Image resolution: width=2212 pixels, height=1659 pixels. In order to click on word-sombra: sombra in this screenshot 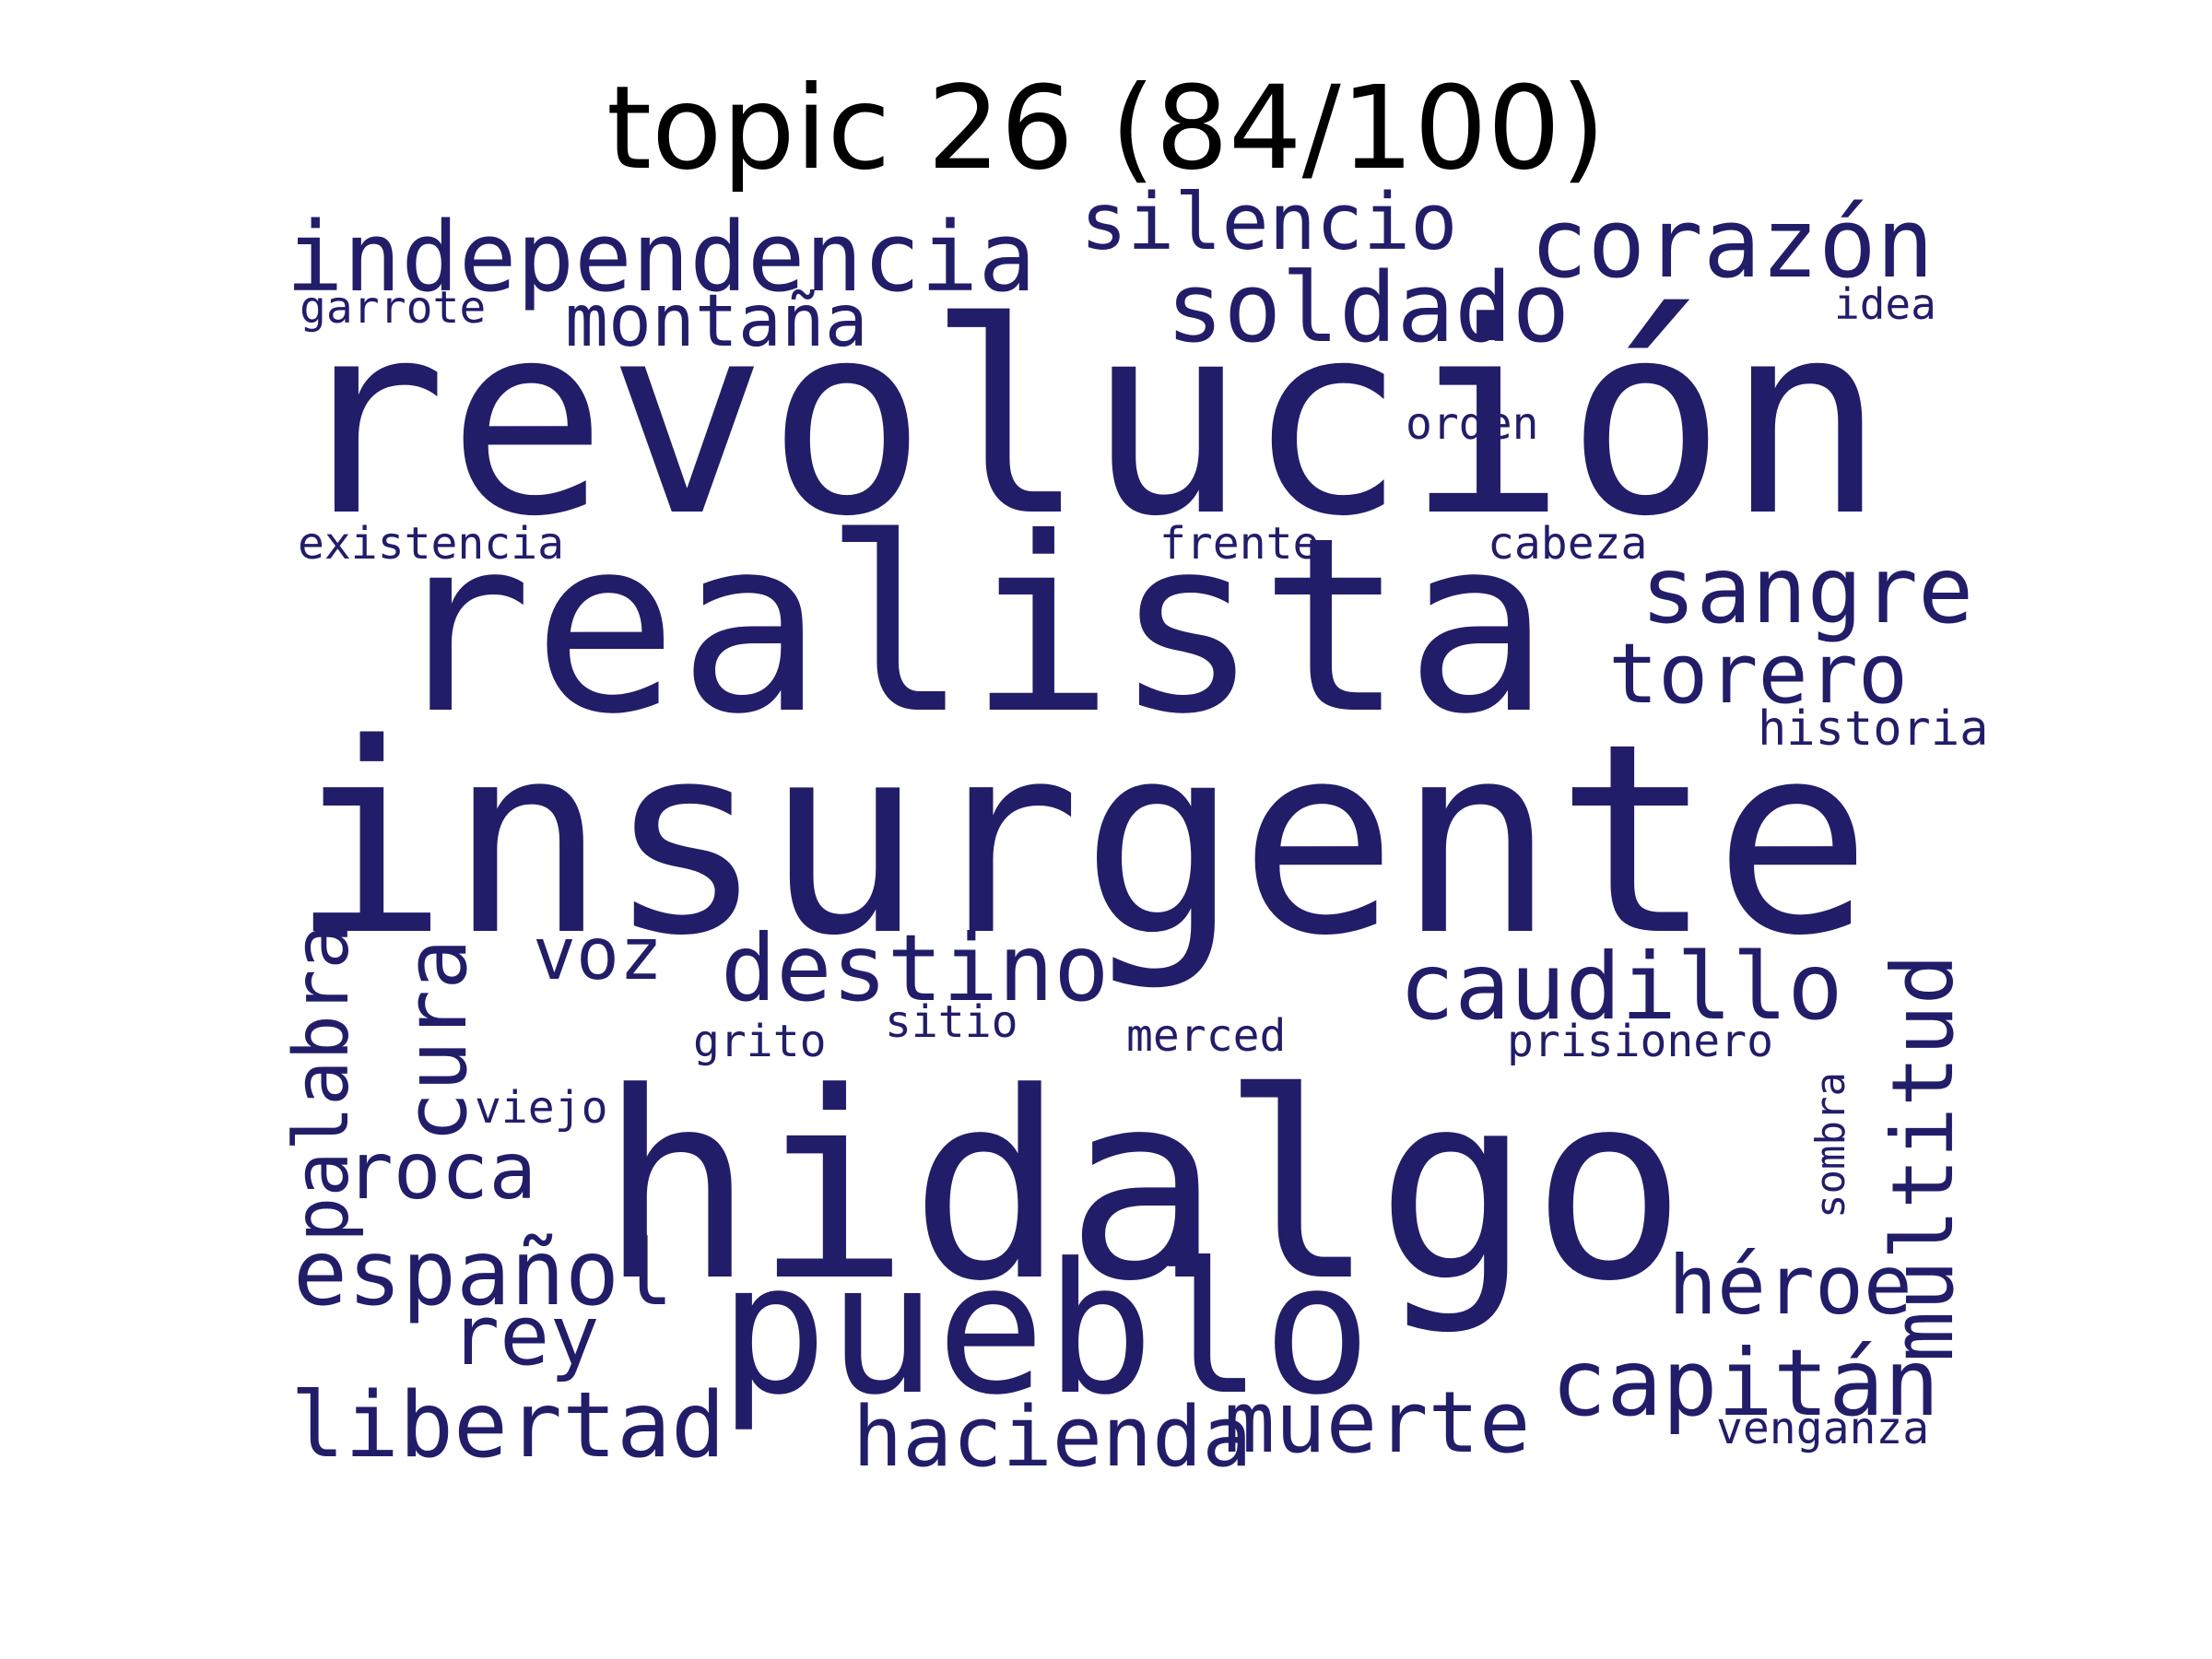, I will do `click(1830, 1145)`.